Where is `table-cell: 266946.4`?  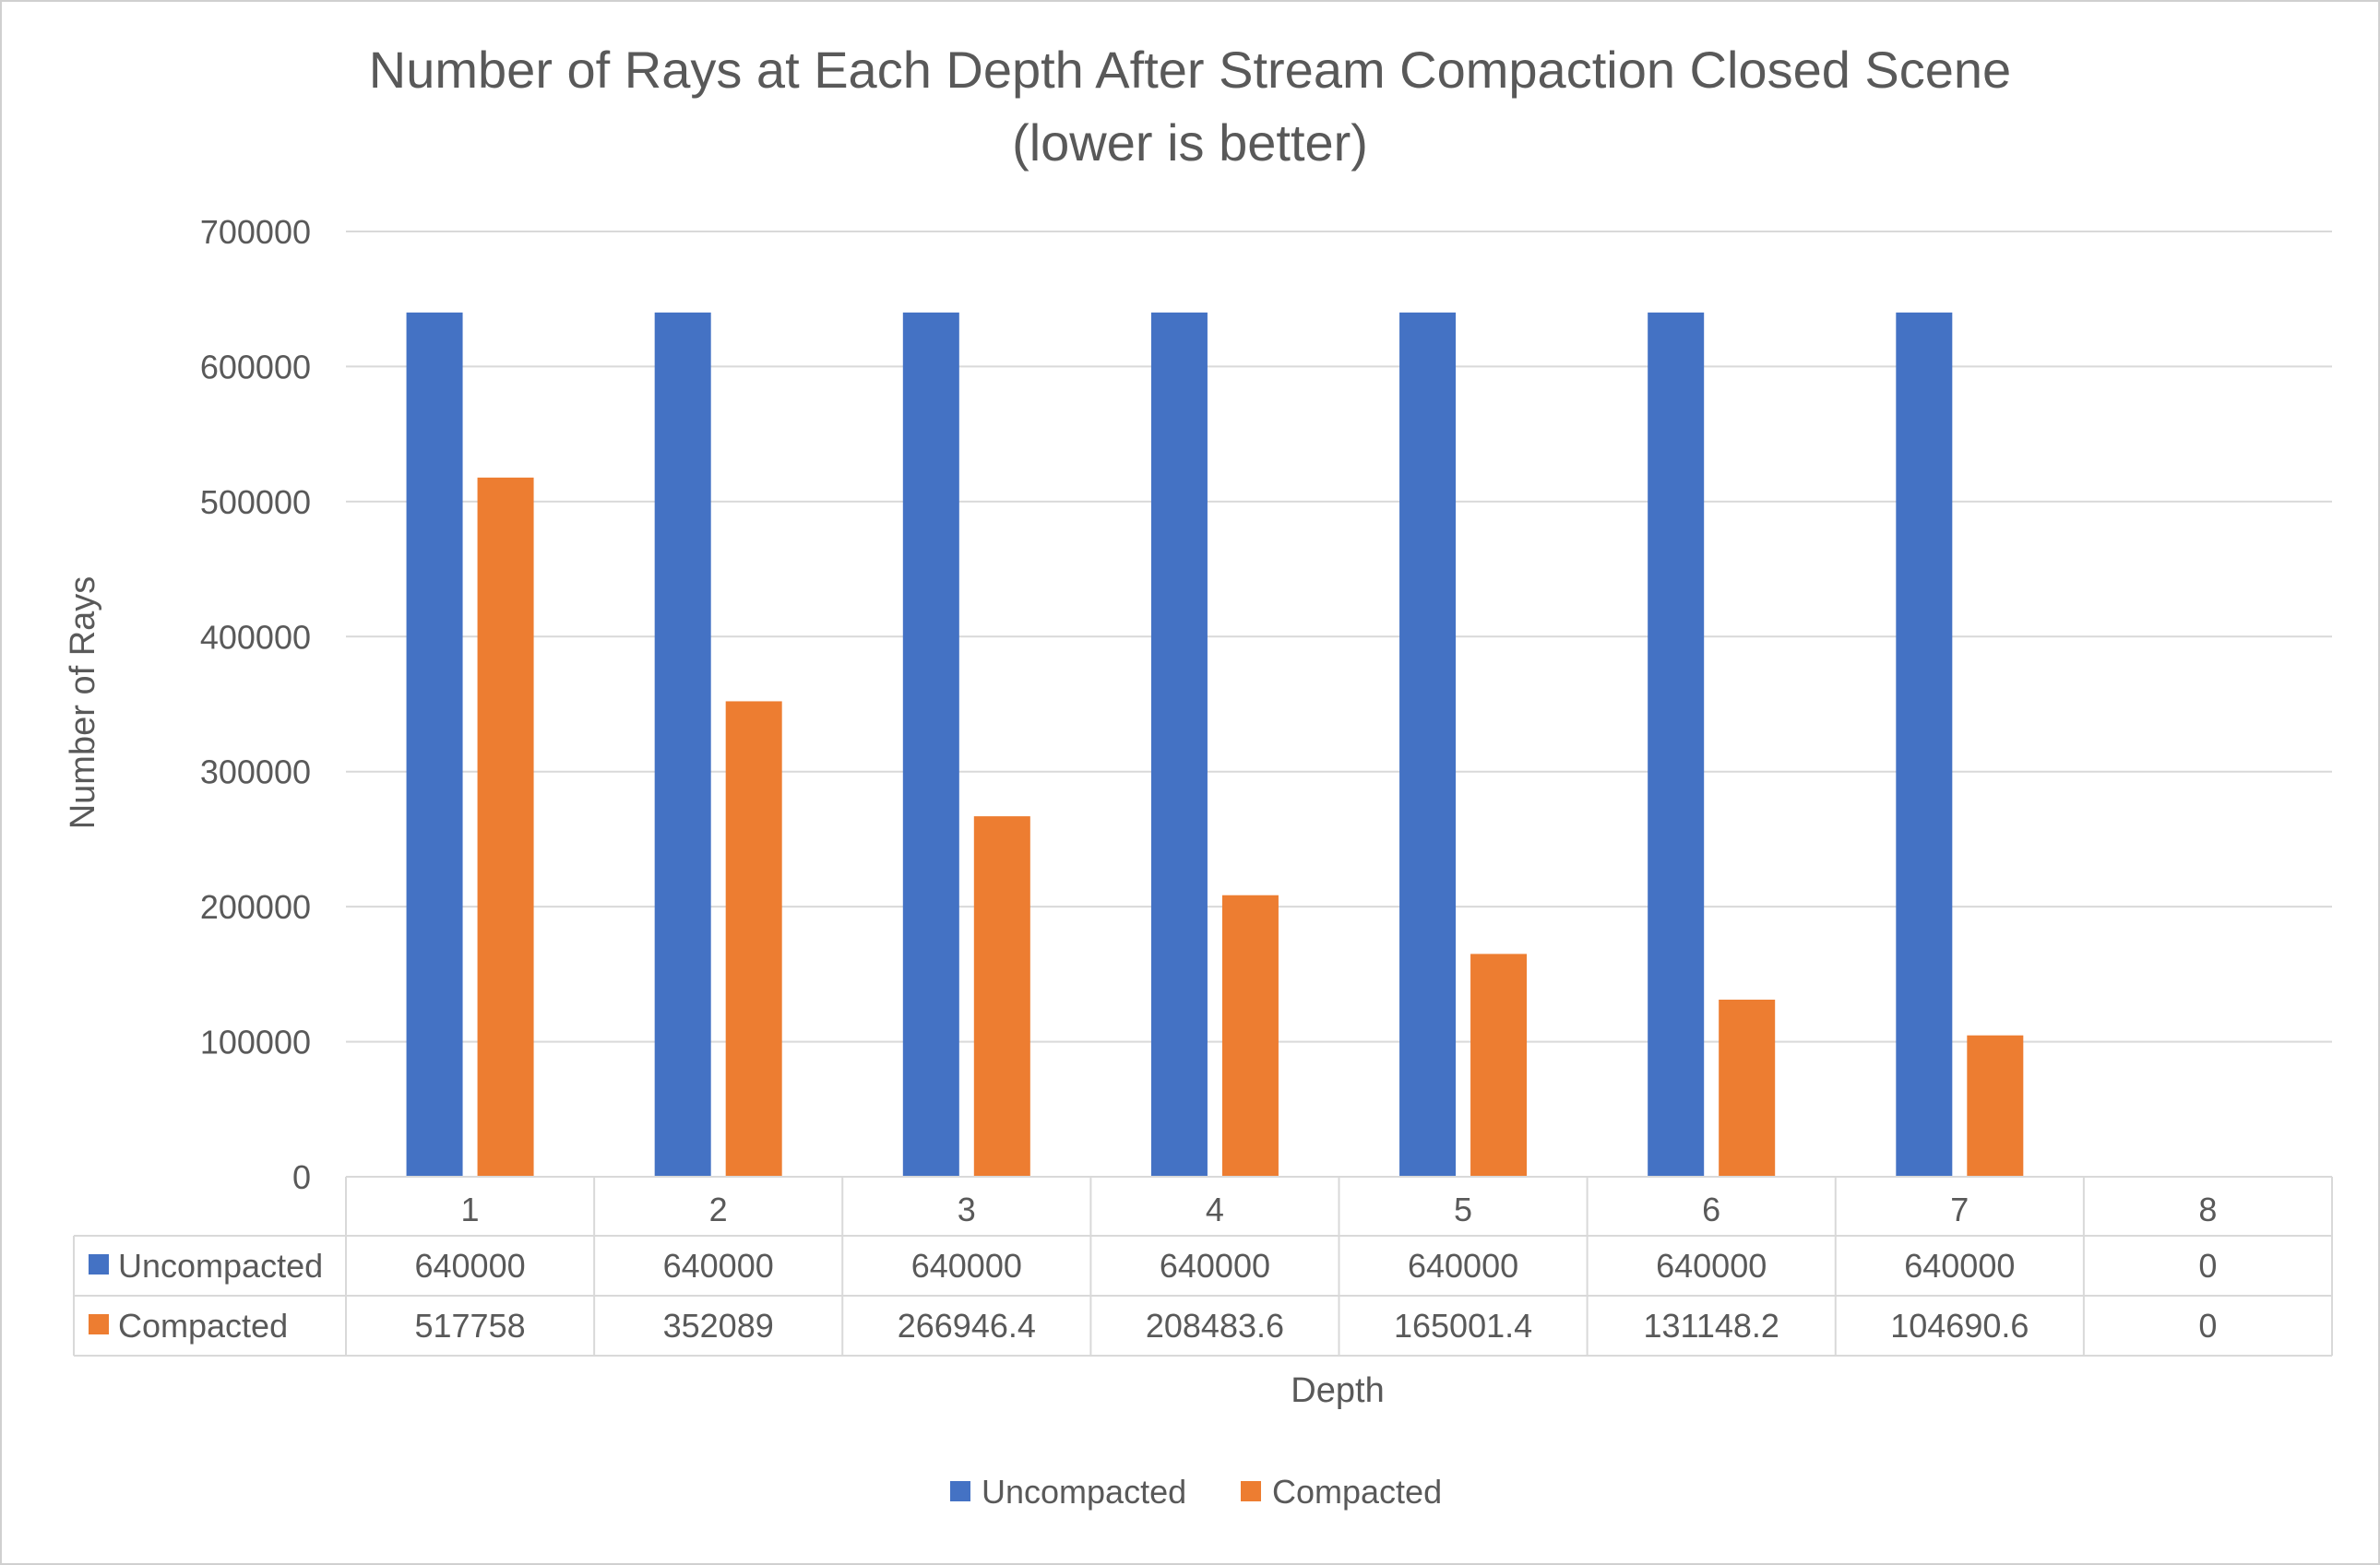
table-cell: 266946.4 is located at coordinates (967, 1326).